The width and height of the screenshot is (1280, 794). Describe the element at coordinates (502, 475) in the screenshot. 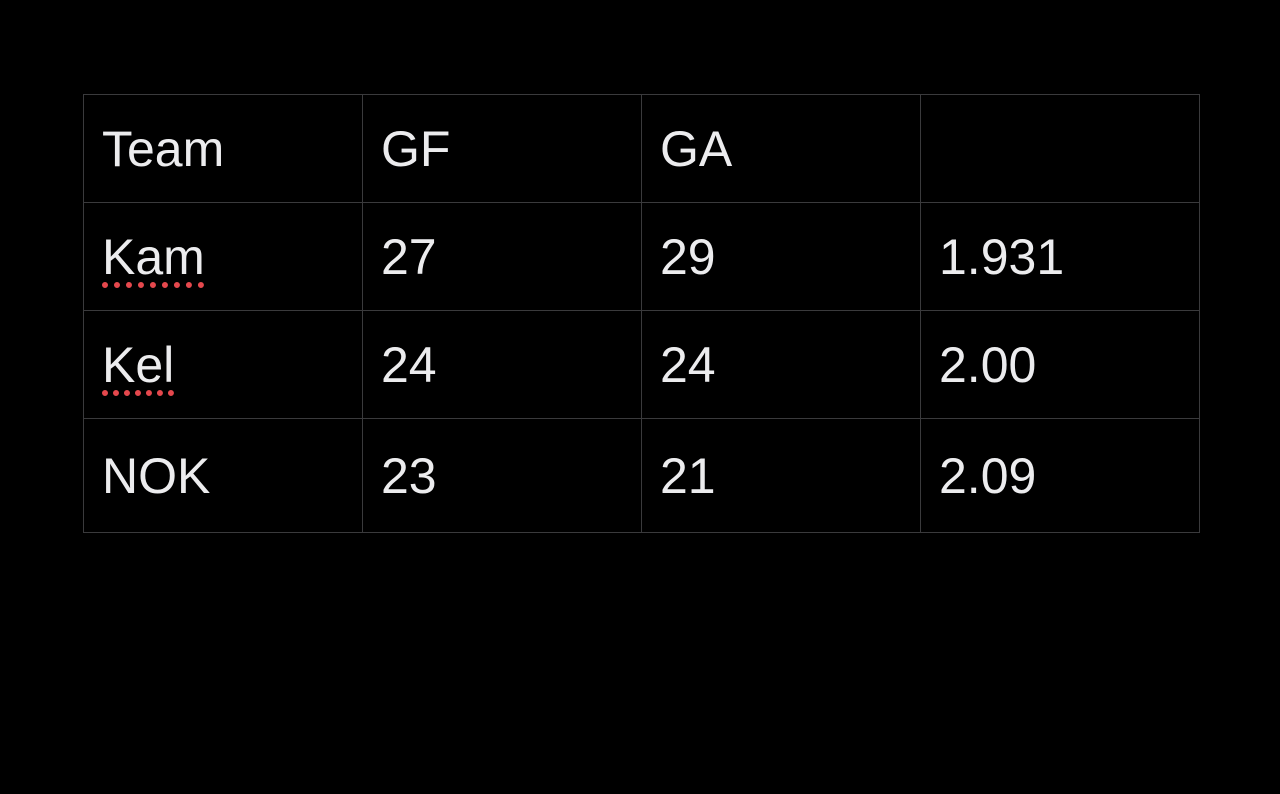

I see `cell-gf: 23` at that location.